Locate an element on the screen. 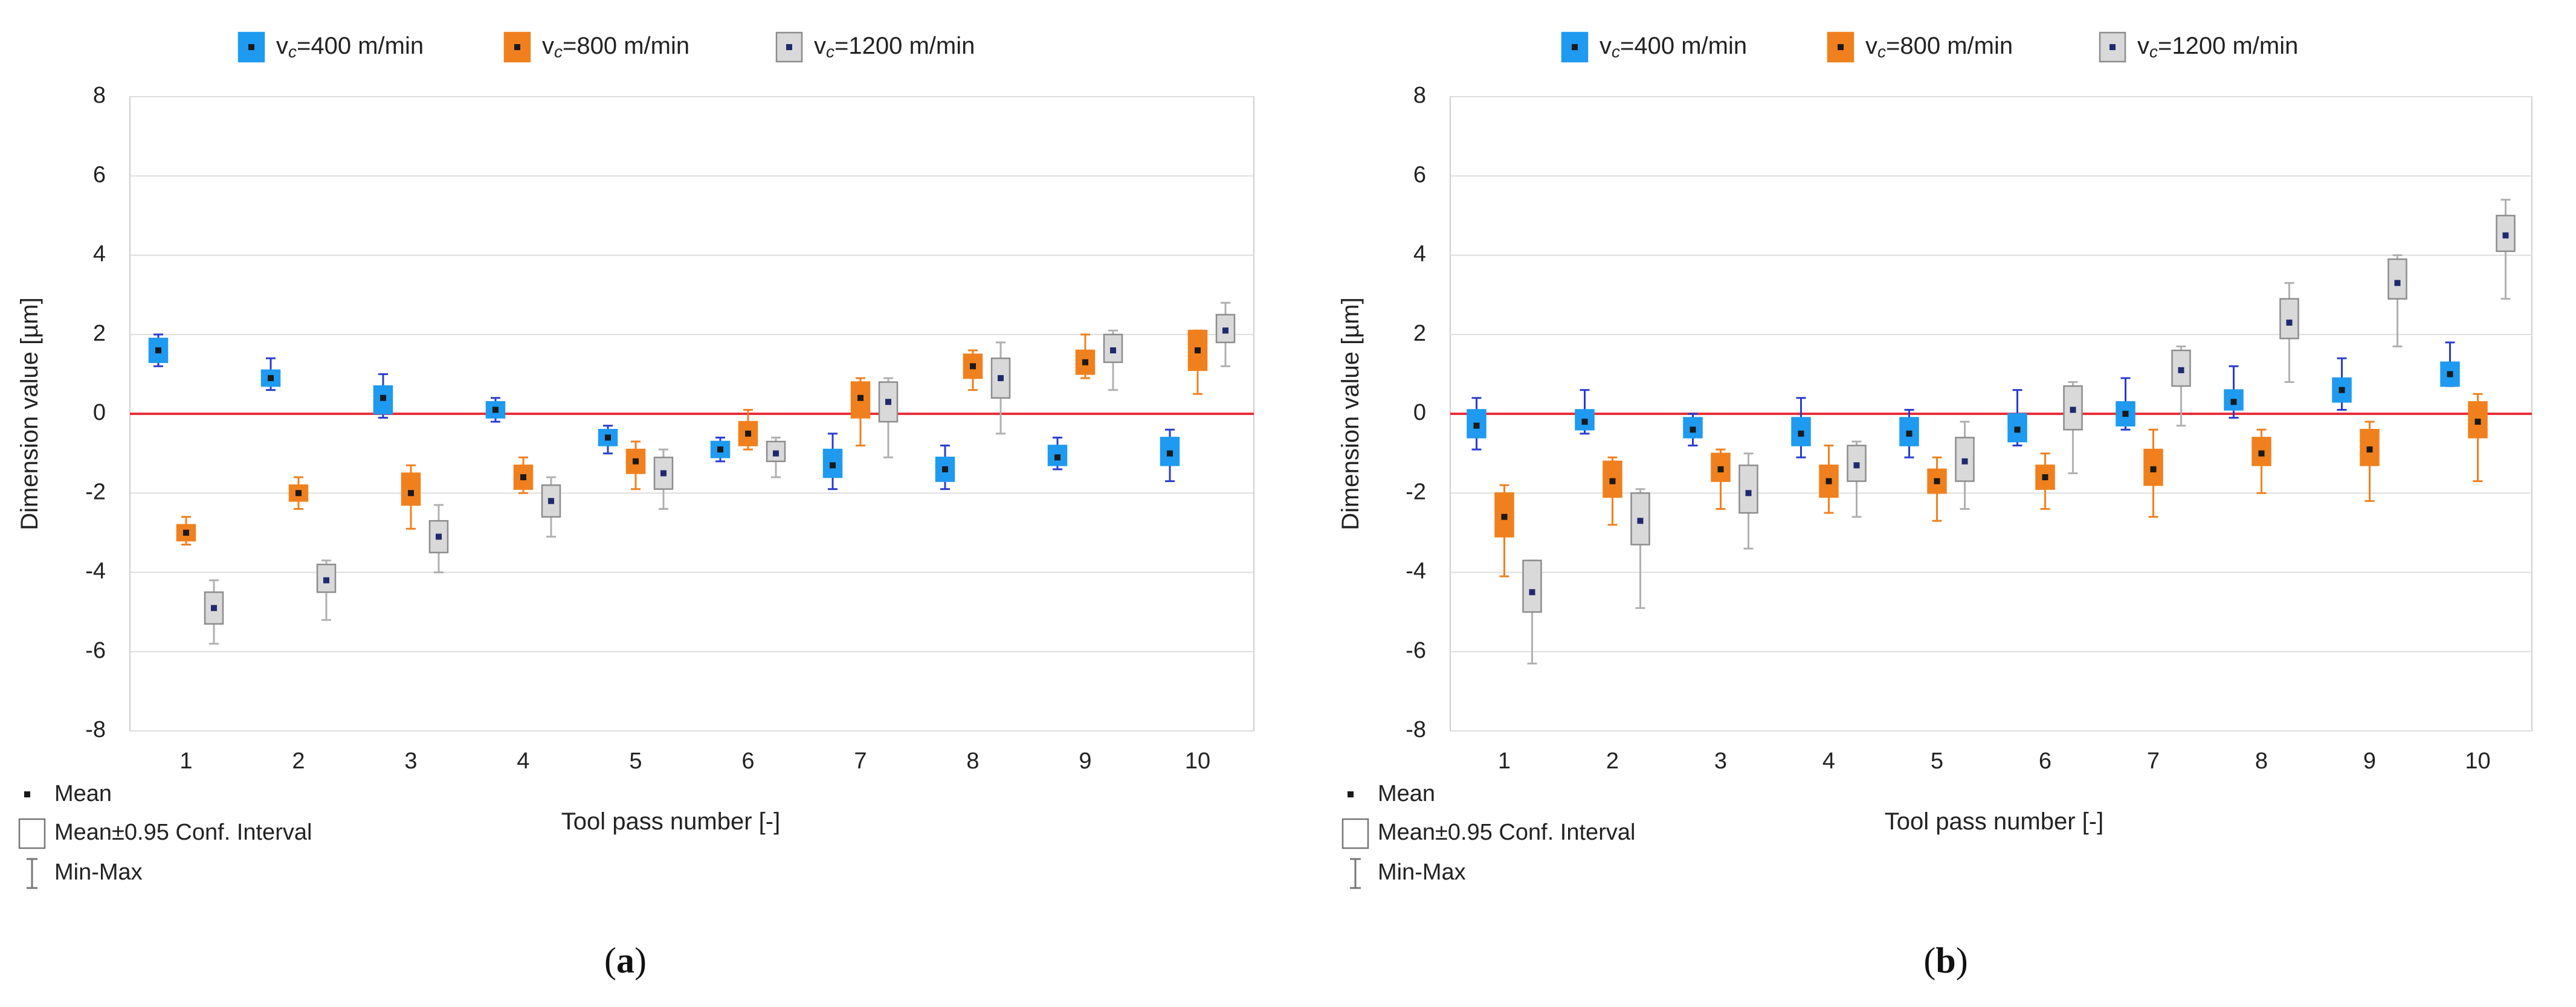 The image size is (2576, 1007). legend-text: =800 m/min is located at coordinates (1950, 46).